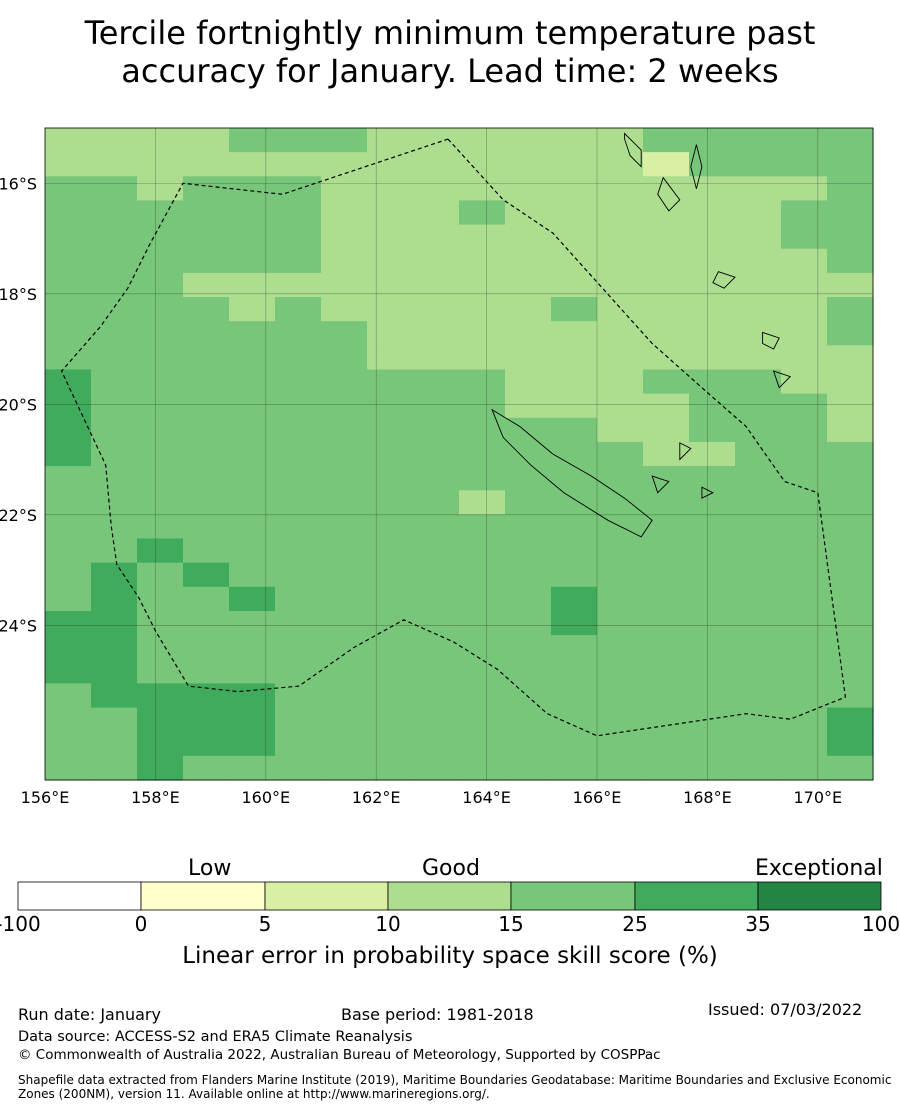 The height and width of the screenshot is (1110, 900). What do you see at coordinates (785, 1009) in the screenshot?
I see `issued-date: Issued: 07/03/2022` at bounding box center [785, 1009].